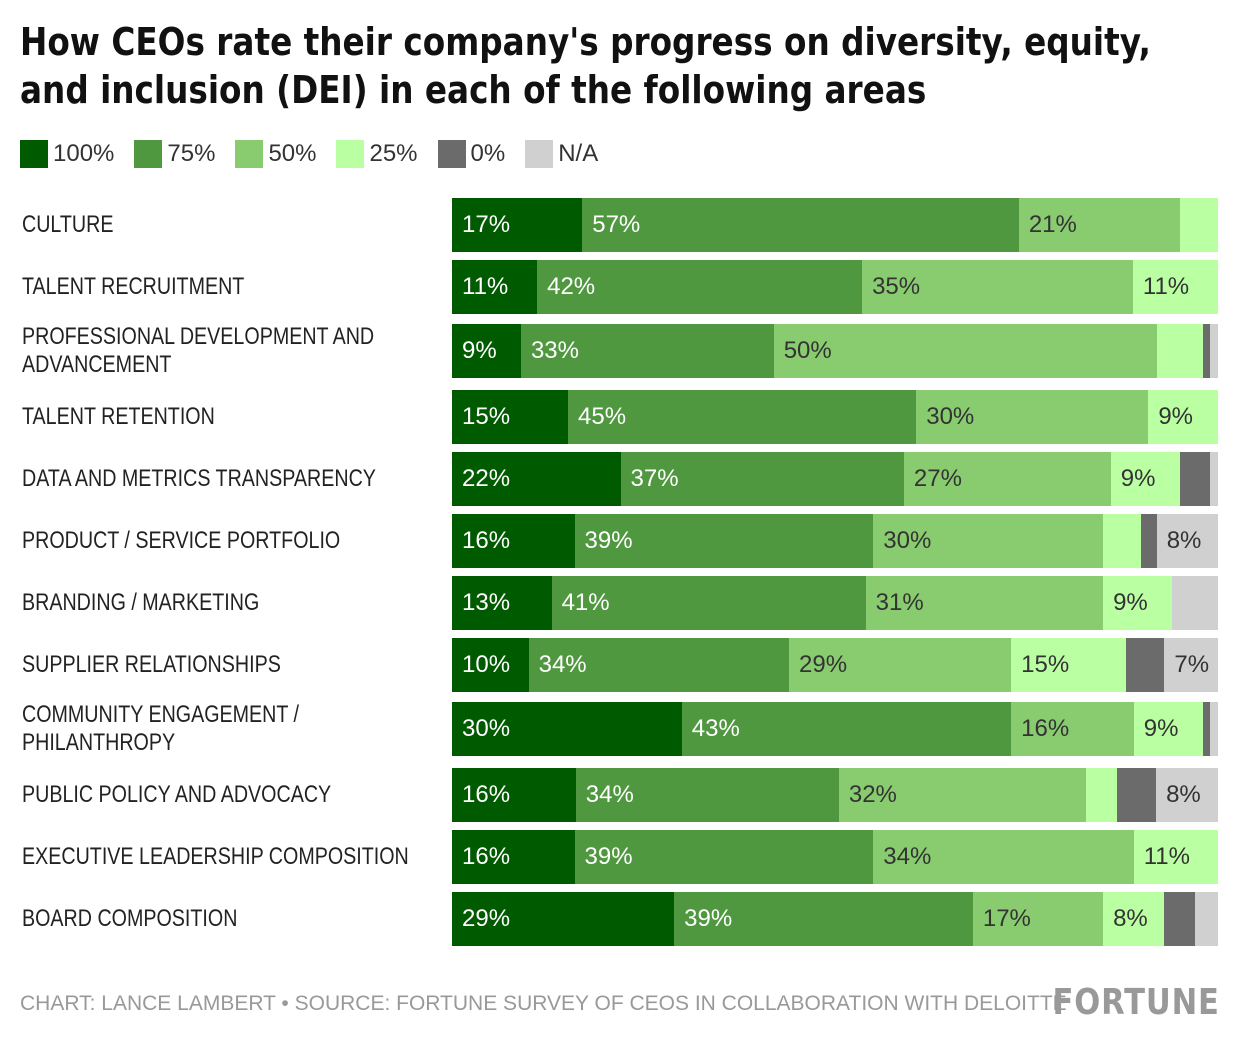  What do you see at coordinates (1007, 479) in the screenshot?
I see `bar-segment-50pct: 27%` at bounding box center [1007, 479].